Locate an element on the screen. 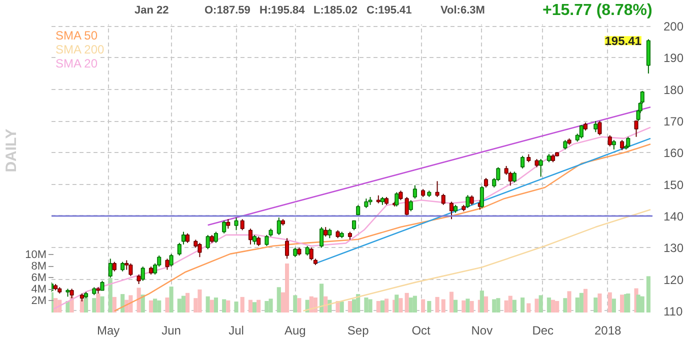 This screenshot has width=700, height=340. y-tick-label: 180 is located at coordinates (674, 89).